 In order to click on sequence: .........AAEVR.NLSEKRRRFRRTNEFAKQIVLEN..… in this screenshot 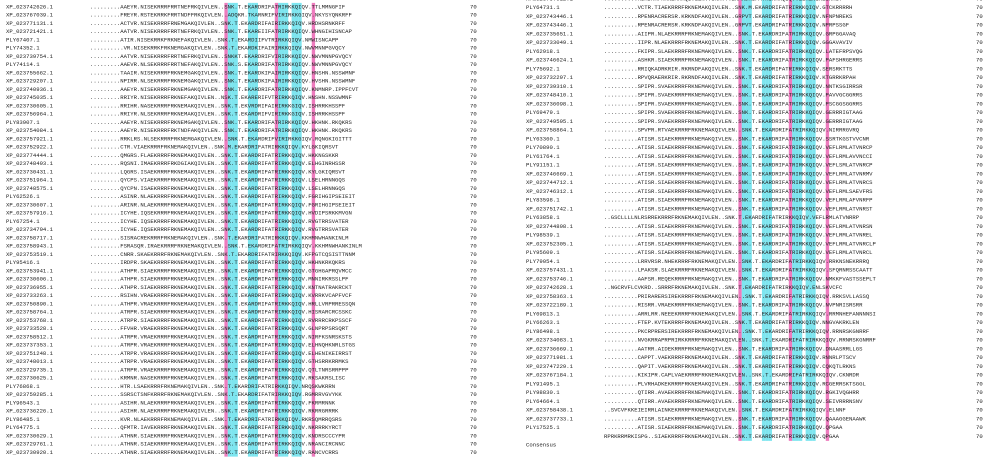, I will do `click(221, 64)`.